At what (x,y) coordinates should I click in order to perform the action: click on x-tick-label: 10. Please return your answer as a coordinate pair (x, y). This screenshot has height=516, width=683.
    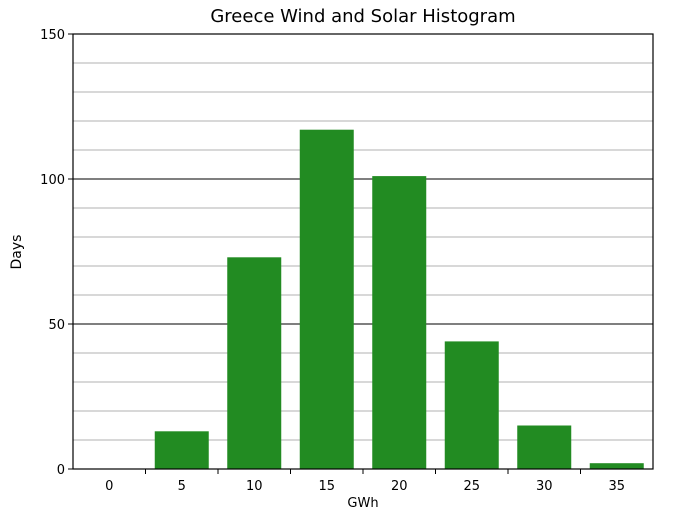
    Looking at the image, I should click on (254, 486).